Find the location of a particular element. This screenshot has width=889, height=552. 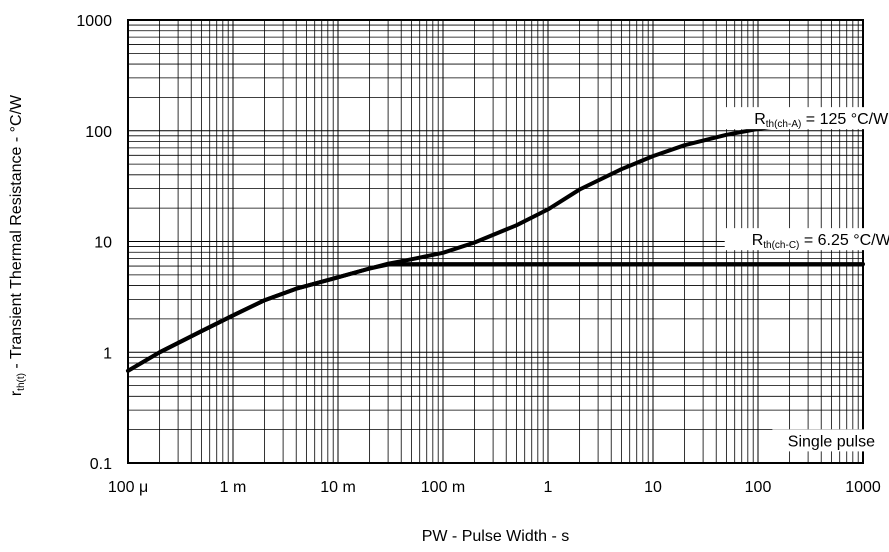

y-axis-title-rest: - Transient Thermal Resistance - °C/W is located at coordinates (16, 233).